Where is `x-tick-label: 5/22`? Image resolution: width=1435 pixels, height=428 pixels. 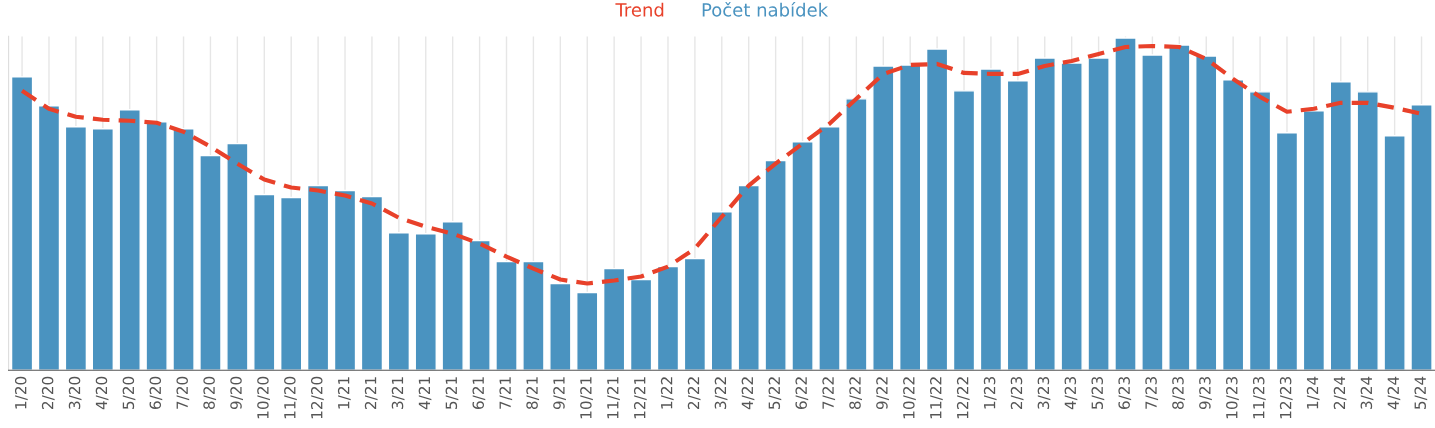
x-tick-label: 5/22 is located at coordinates (775, 393).